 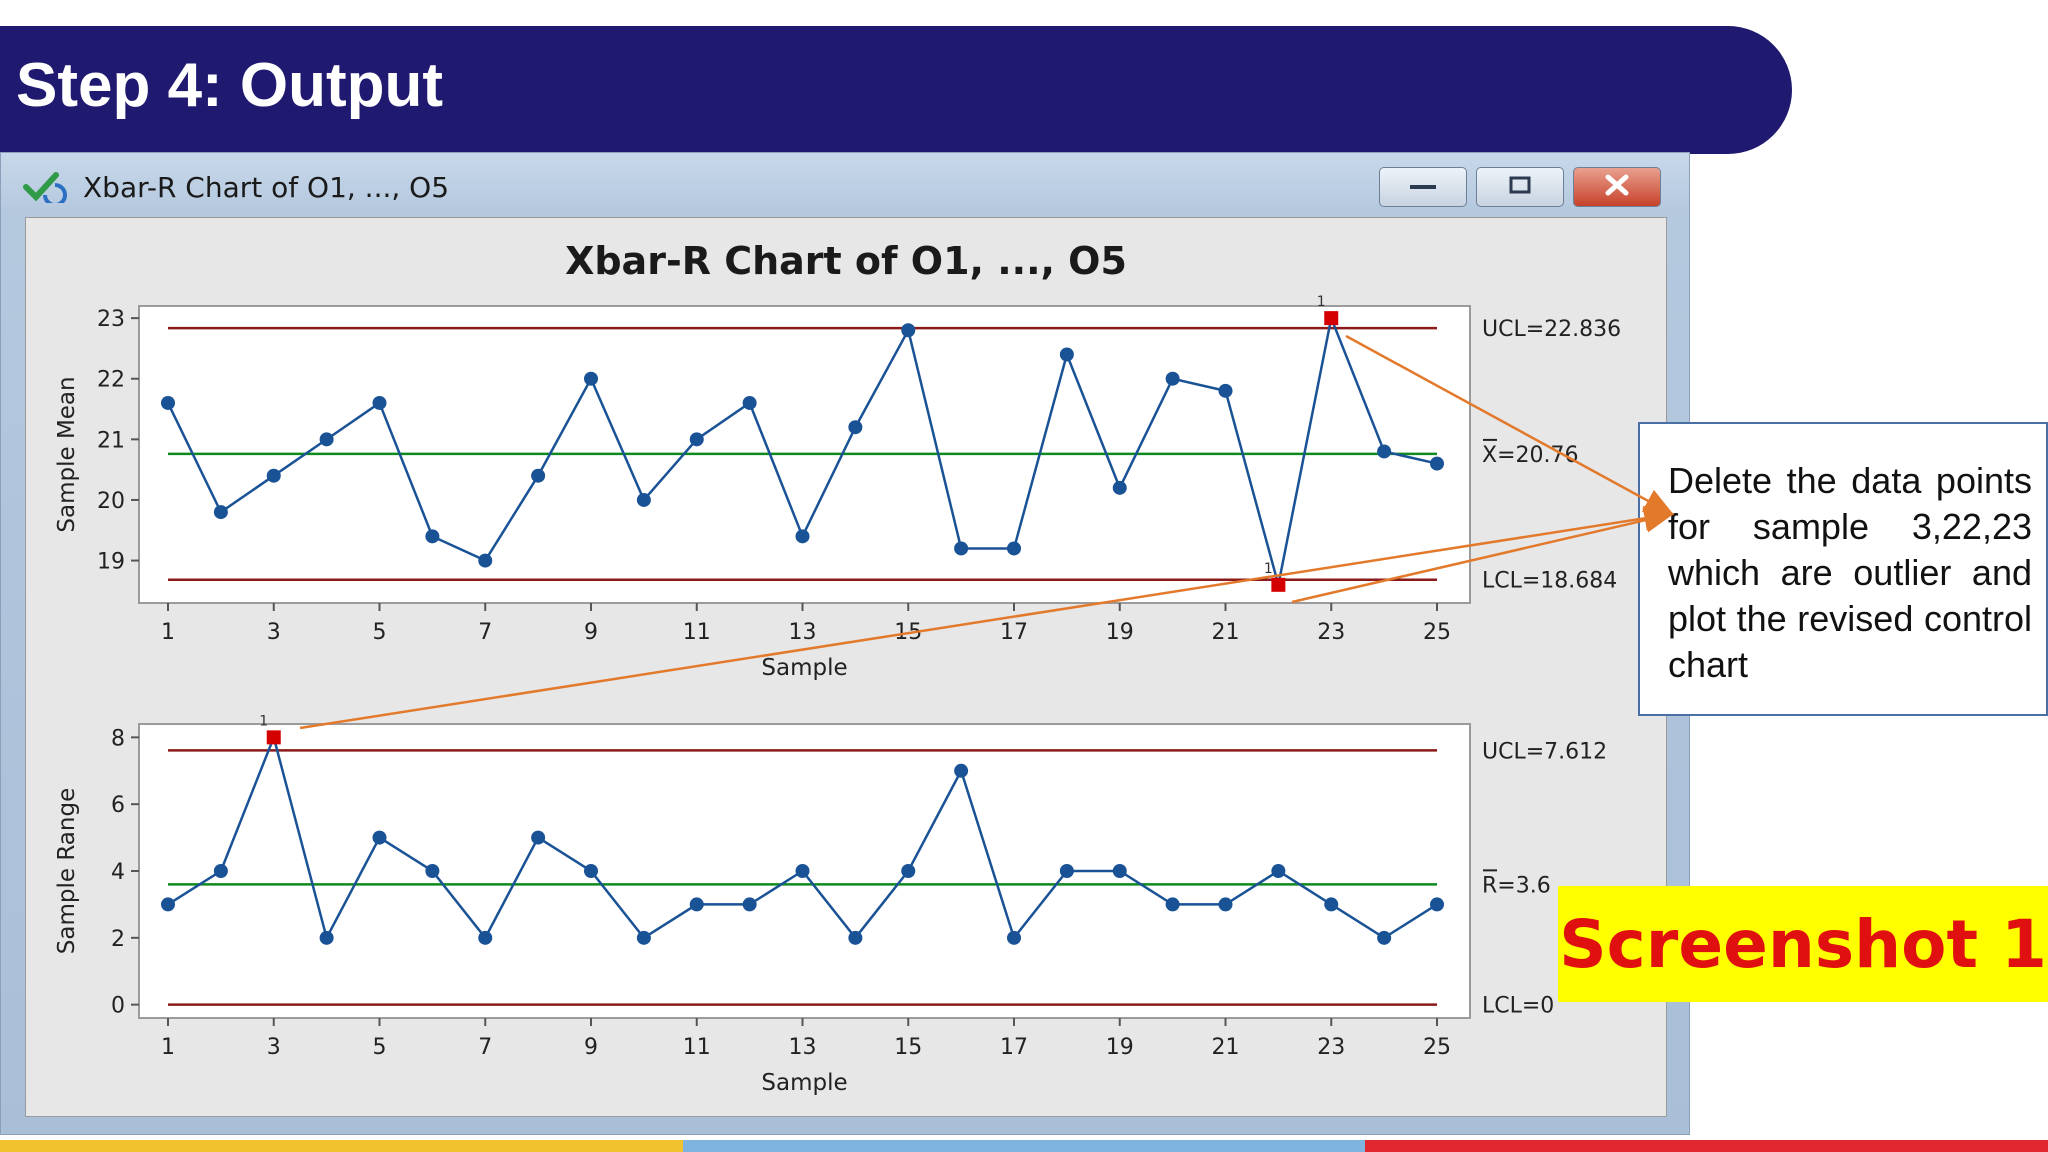 I want to click on range-xtick-label: 21, so click(x=1226, y=1047).